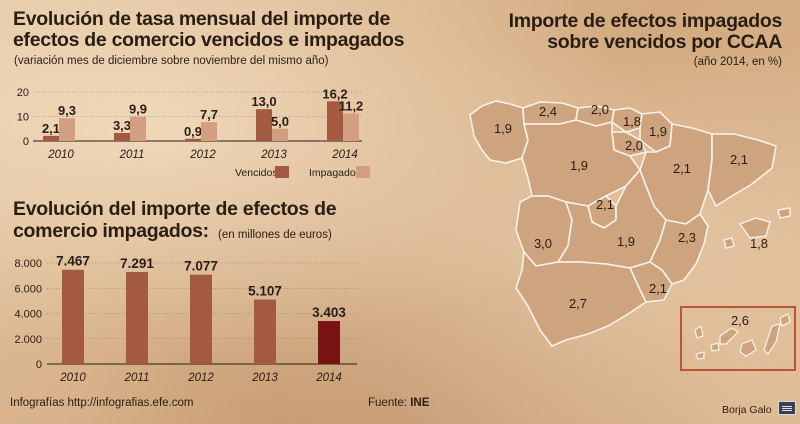  I want to click on map-label-baleares: 1,8, so click(759, 243).